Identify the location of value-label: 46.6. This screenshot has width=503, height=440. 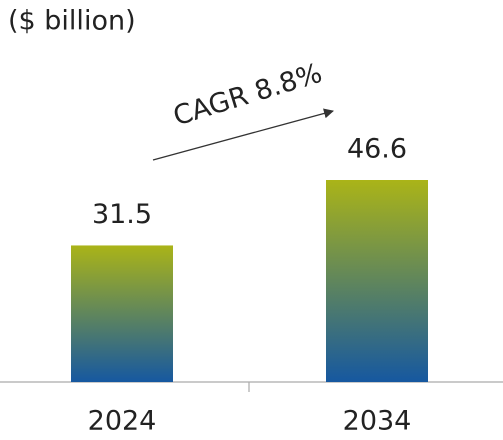
(377, 149).